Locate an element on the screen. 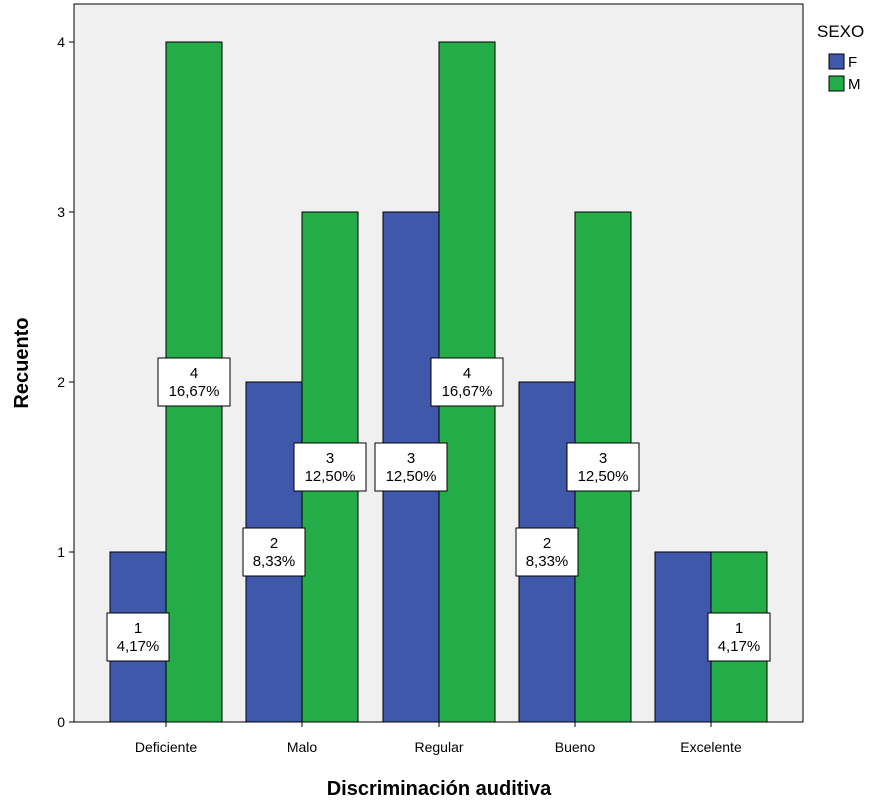 The width and height of the screenshot is (878, 808). data-label-F-Regular: 312,50% is located at coordinates (411, 467).